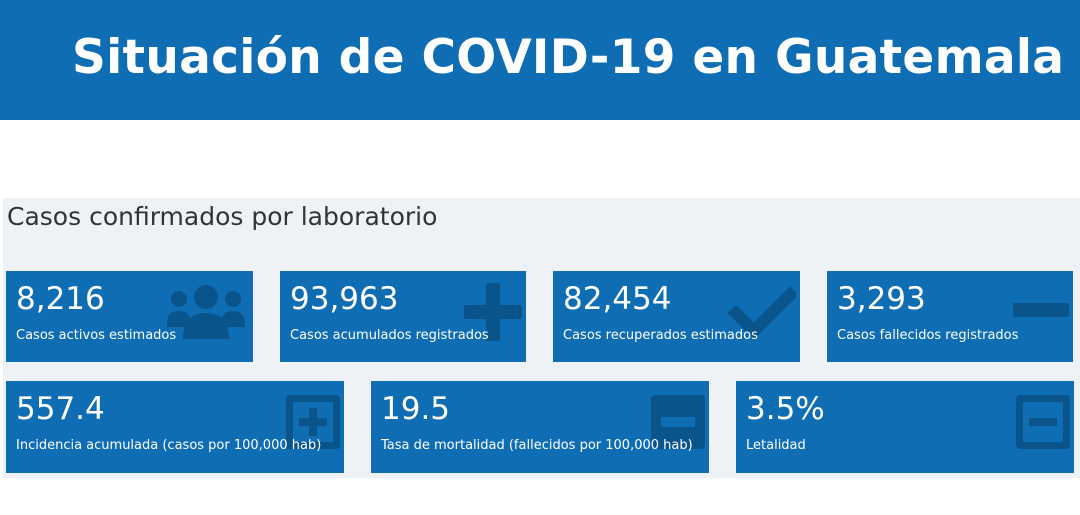 The width and height of the screenshot is (1080, 515). What do you see at coordinates (129, 316) in the screenshot?
I see `stat-card-active-cases: 8,216 Casos activos estimados` at bounding box center [129, 316].